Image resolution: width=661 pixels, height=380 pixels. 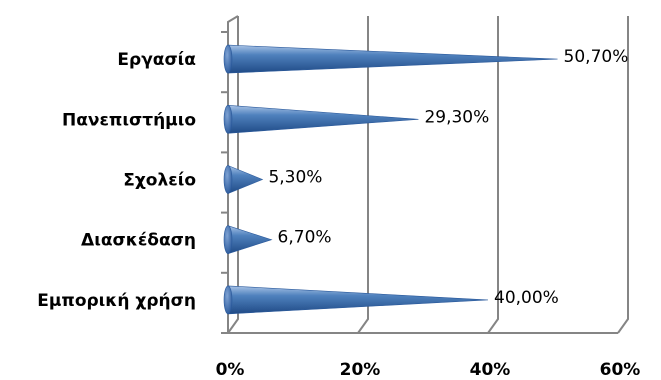 What do you see at coordinates (456, 117) in the screenshot?
I see `data-label: 29,30%` at bounding box center [456, 117].